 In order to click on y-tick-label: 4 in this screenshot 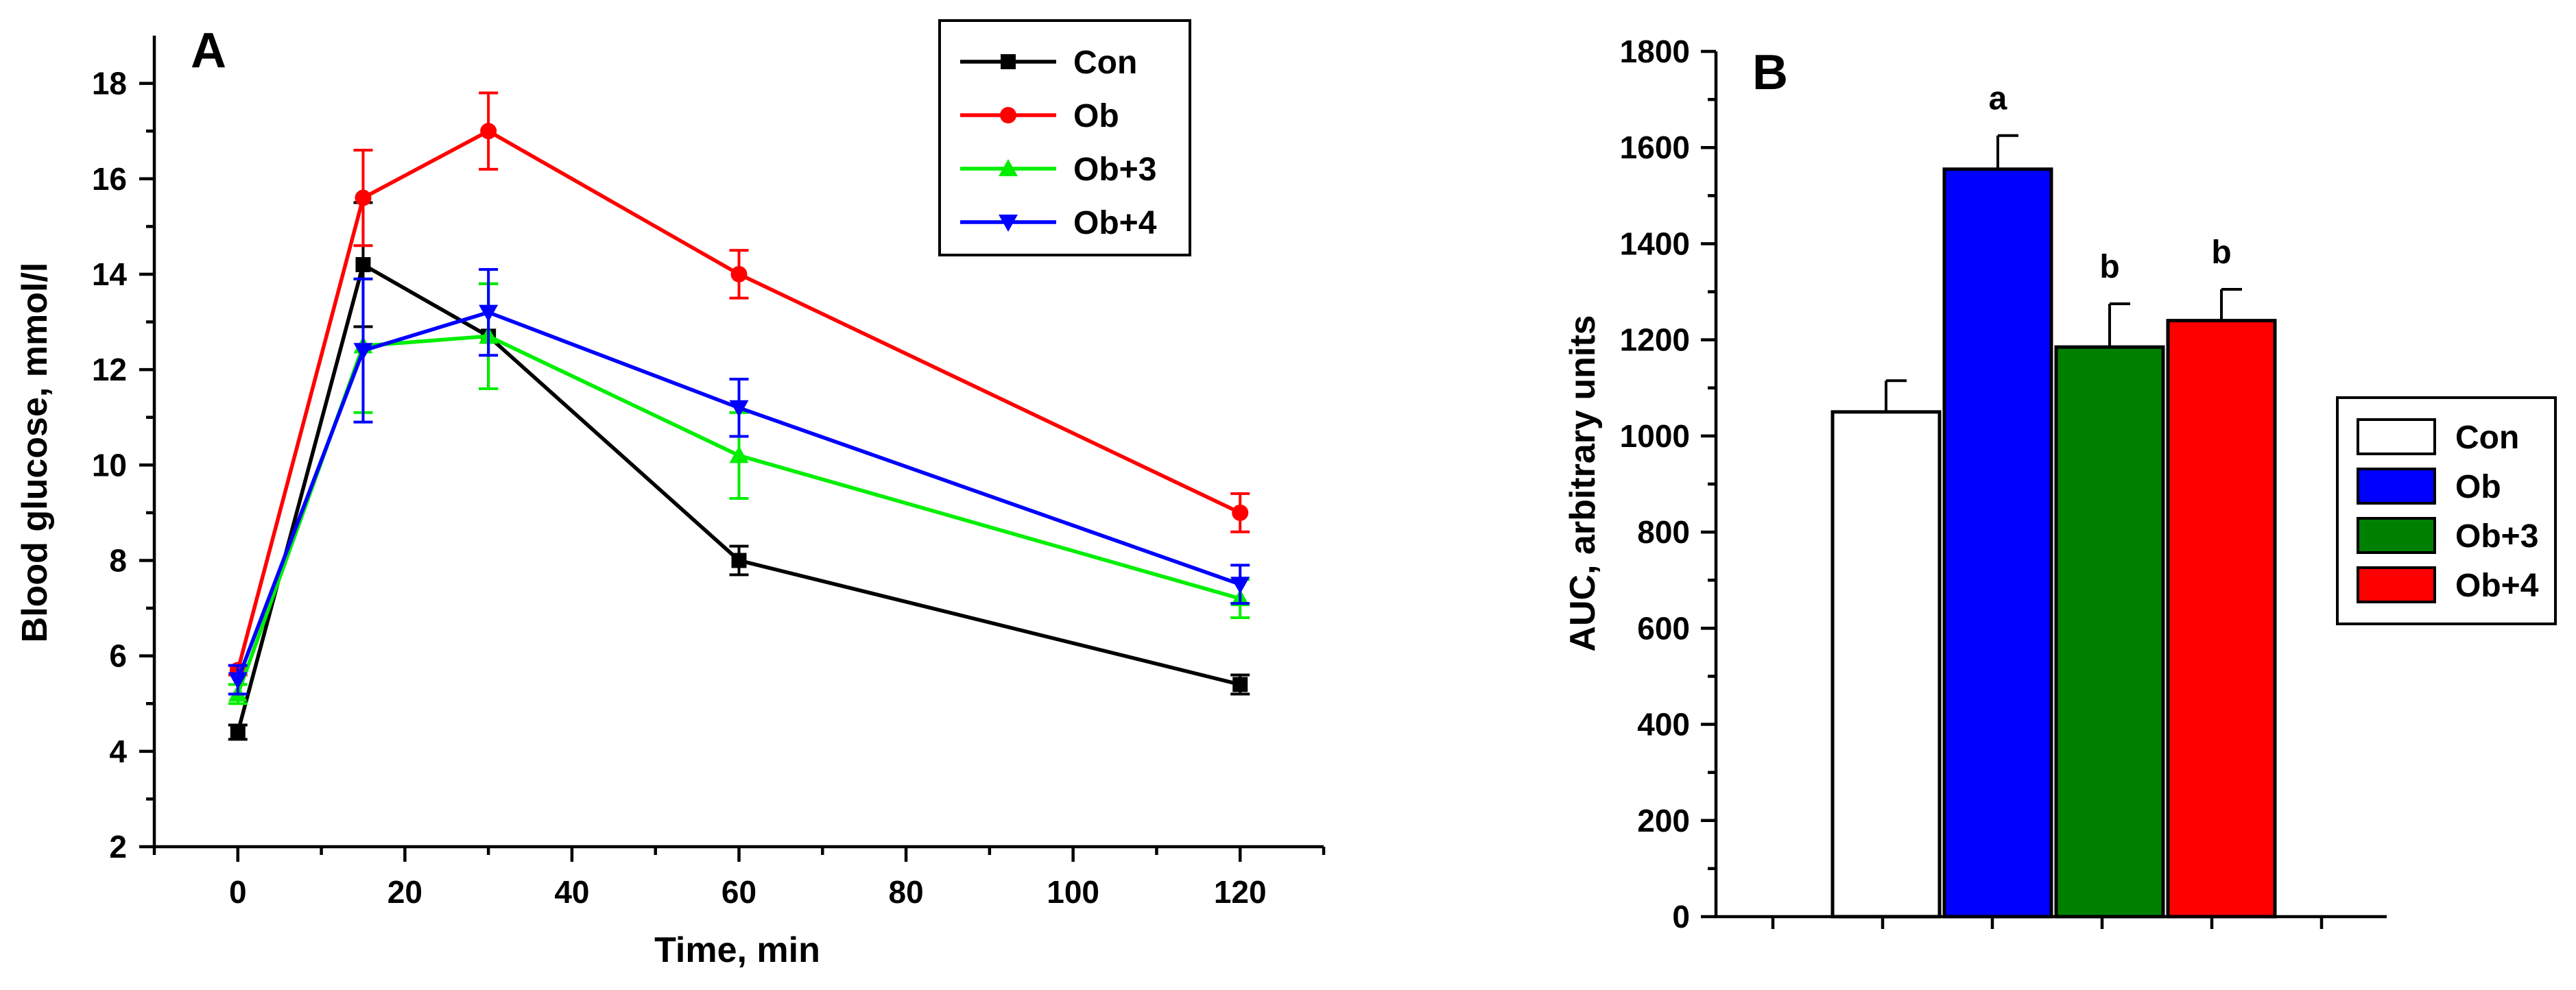, I will do `click(118, 752)`.